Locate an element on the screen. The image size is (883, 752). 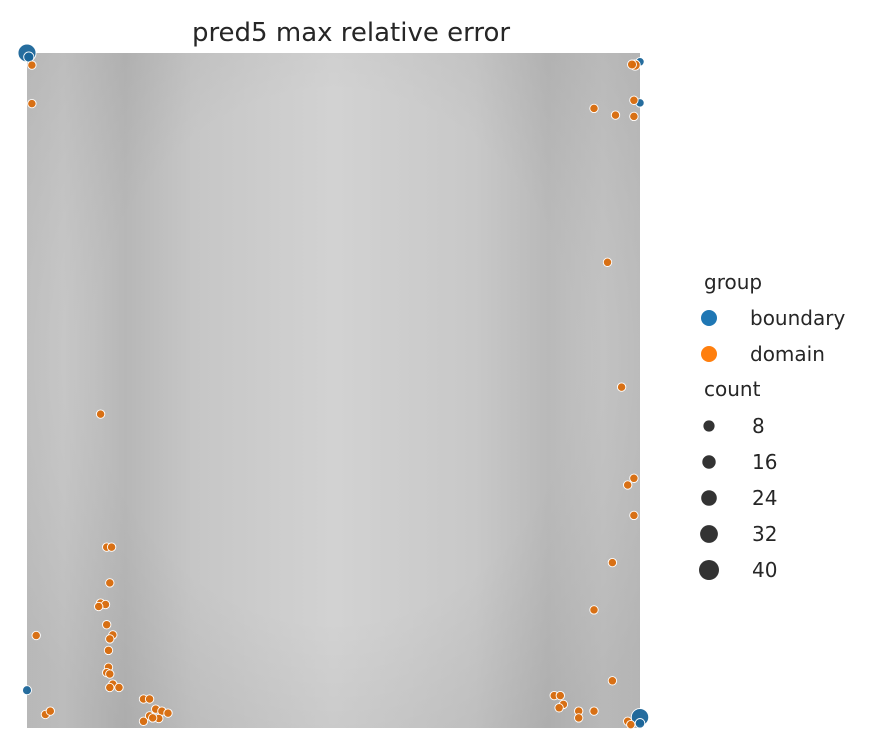
legend-size-entries: 8 16 24 32 40 is located at coordinates (738, 498).